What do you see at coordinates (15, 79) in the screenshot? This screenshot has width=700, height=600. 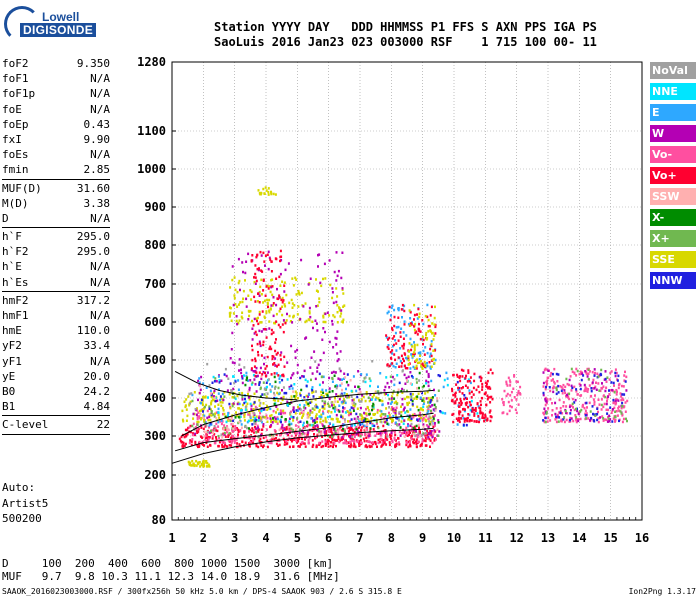 I see `param-key: foF1` at bounding box center [15, 79].